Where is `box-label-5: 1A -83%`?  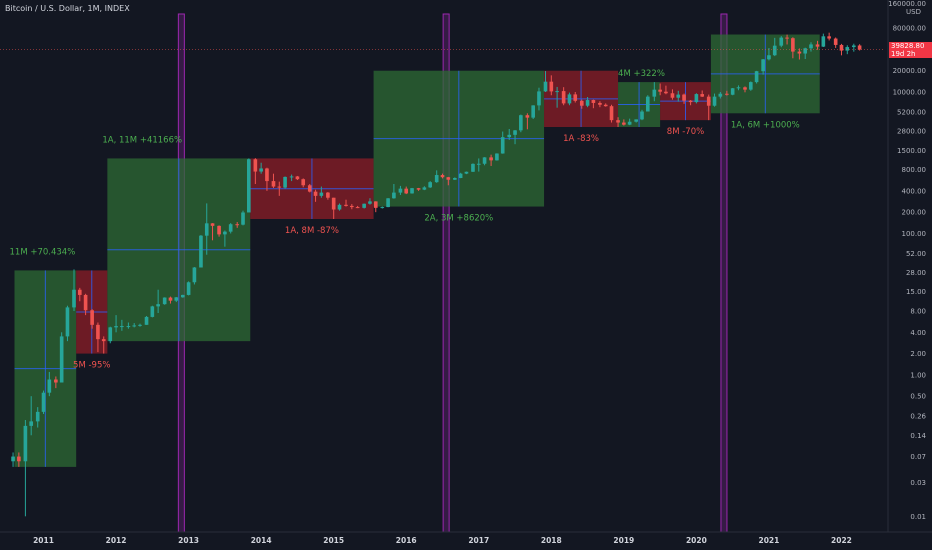 box-label-5: 1A -83% is located at coordinates (581, 139).